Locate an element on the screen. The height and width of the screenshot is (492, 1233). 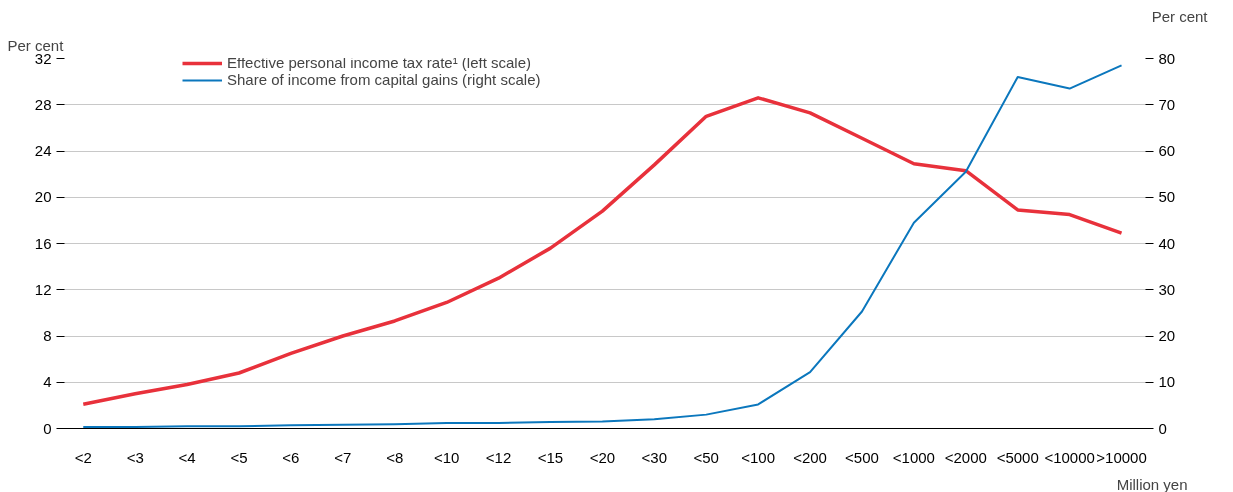
x-tick-label: <12 is located at coordinates (498, 457).